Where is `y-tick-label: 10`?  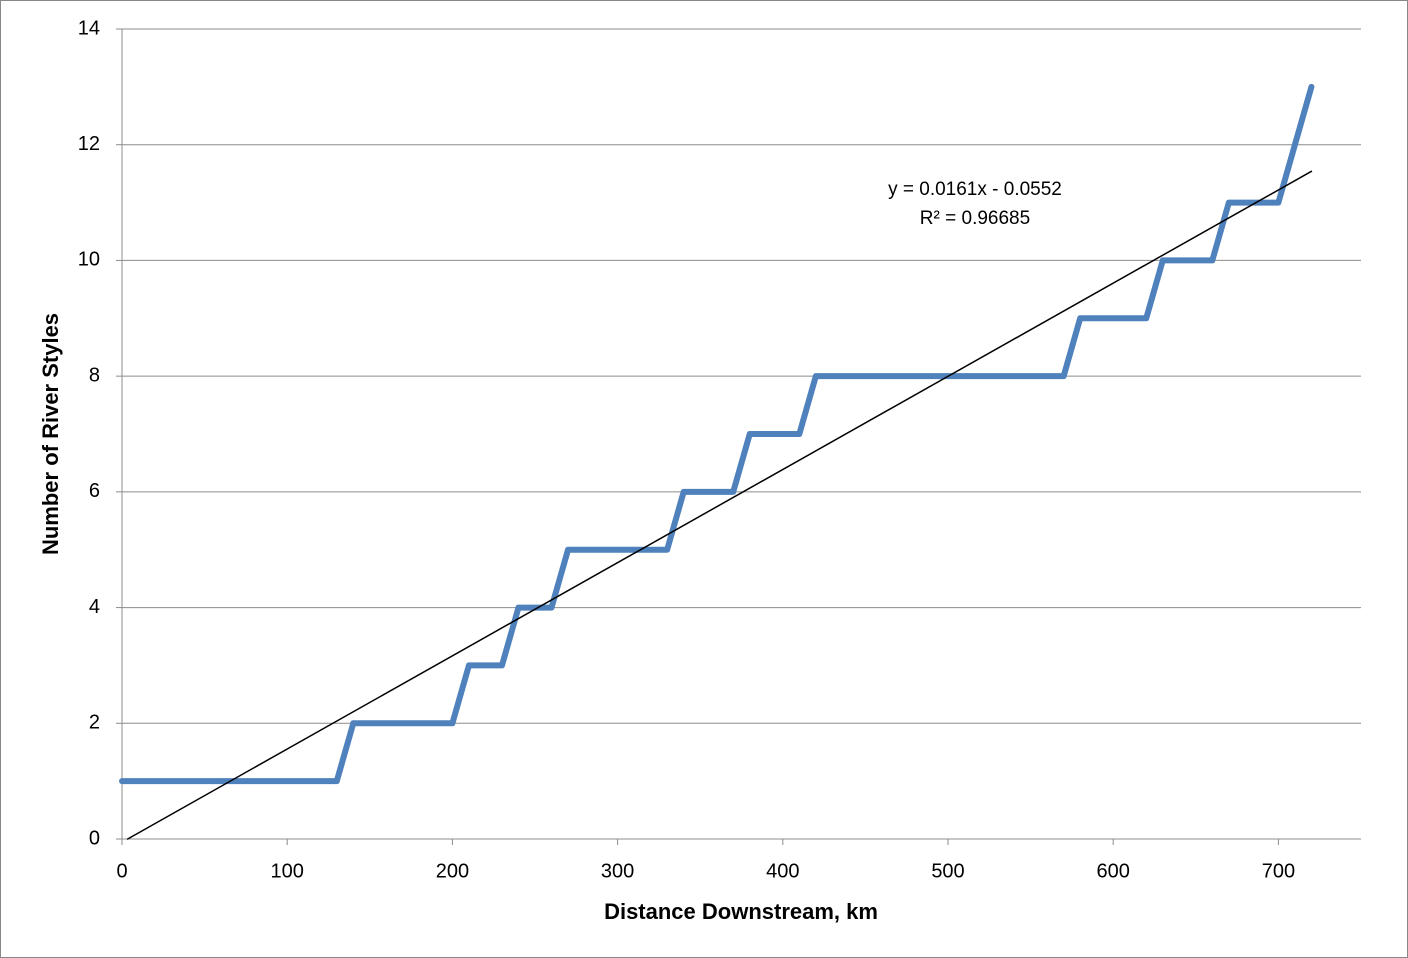 y-tick-label: 10 is located at coordinates (89, 260).